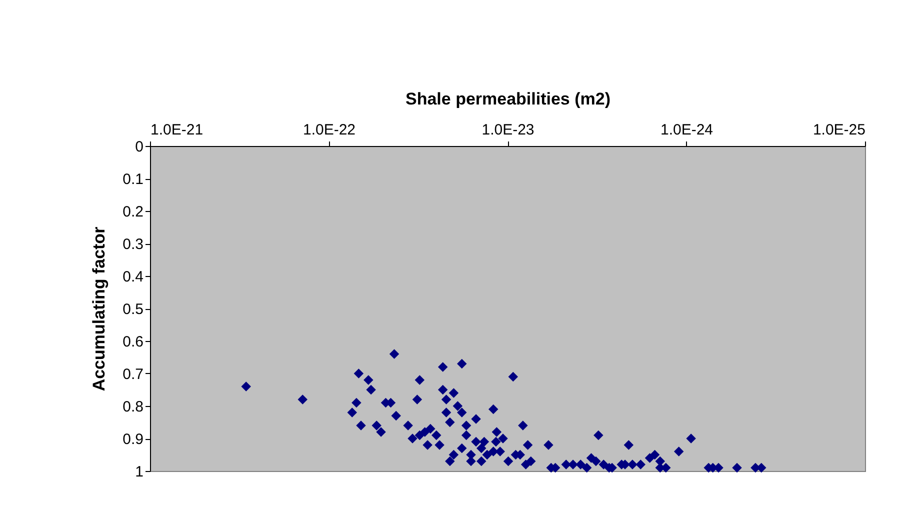 Image resolution: width=914 pixels, height=508 pixels. What do you see at coordinates (177, 130) in the screenshot?
I see `x-tick-label: 1.0E-21` at bounding box center [177, 130].